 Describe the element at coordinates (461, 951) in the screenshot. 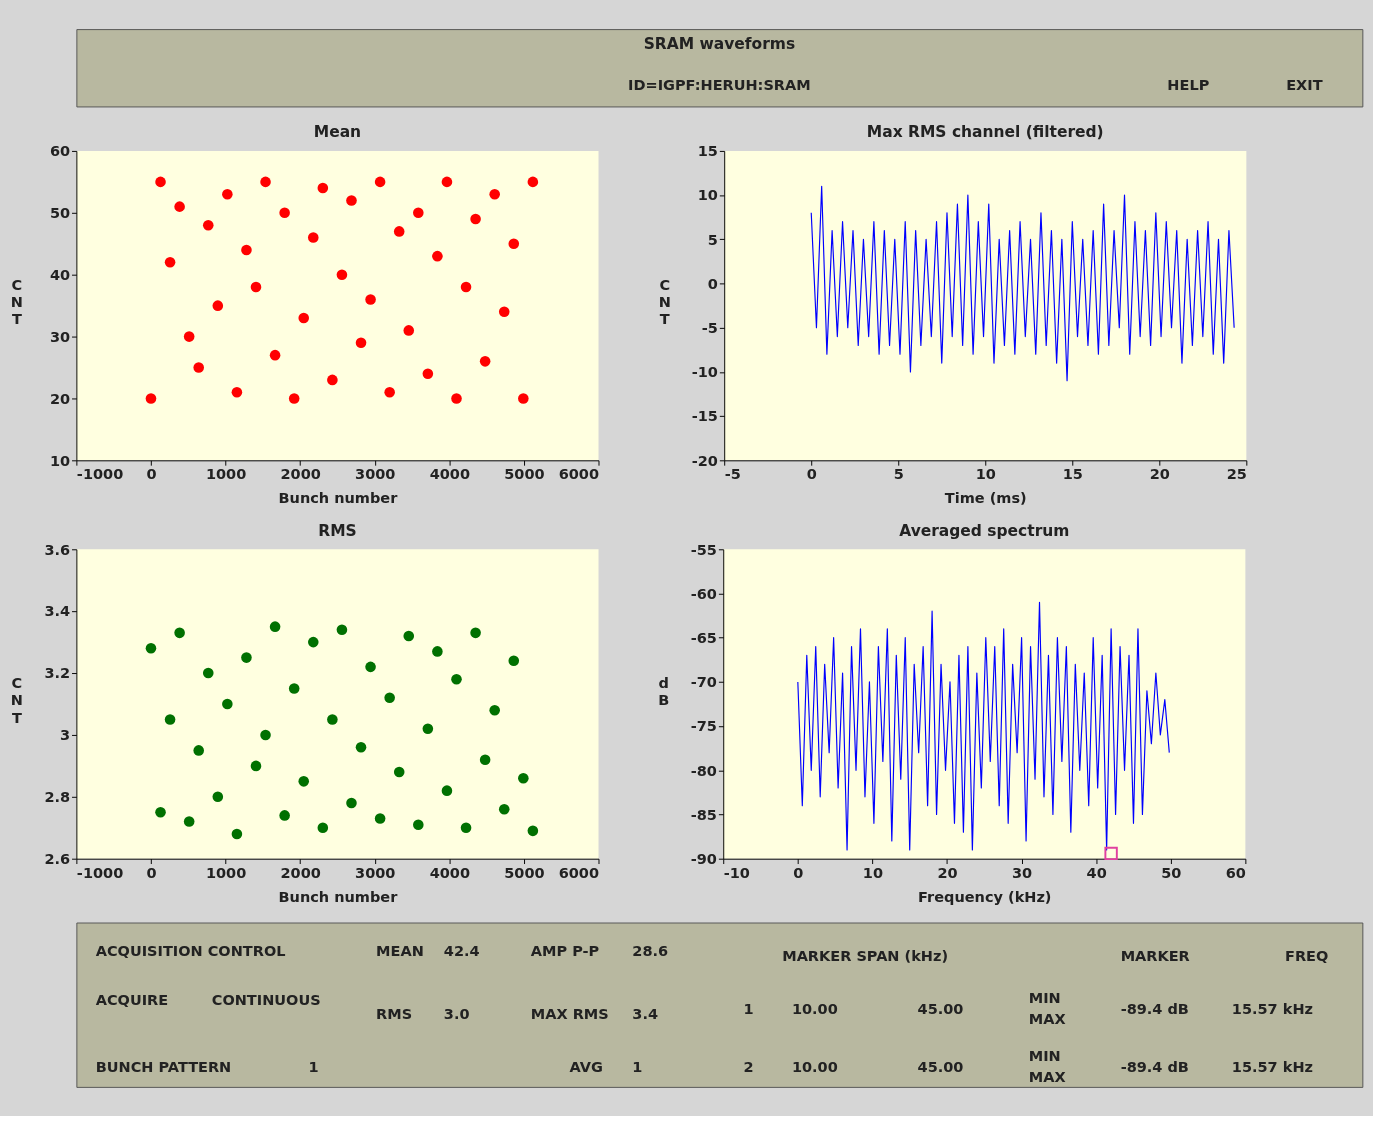

I see `text: 42.4` at that location.